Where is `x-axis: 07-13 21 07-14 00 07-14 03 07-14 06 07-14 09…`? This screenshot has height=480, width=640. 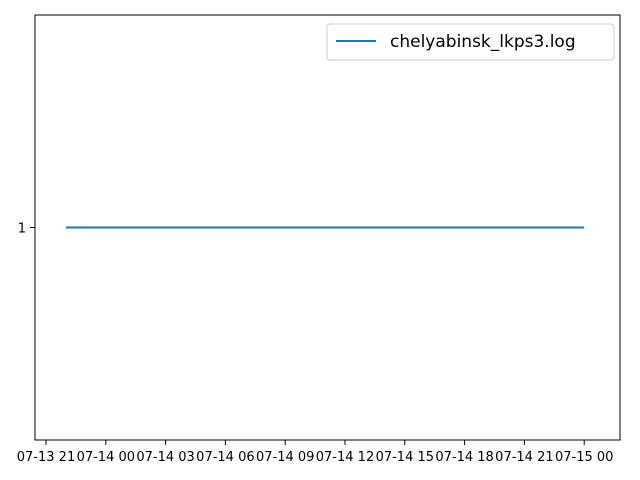
x-axis: 07-13 21 07-14 00 07-14 03 07-14 06 07-14 09… is located at coordinates (315, 452).